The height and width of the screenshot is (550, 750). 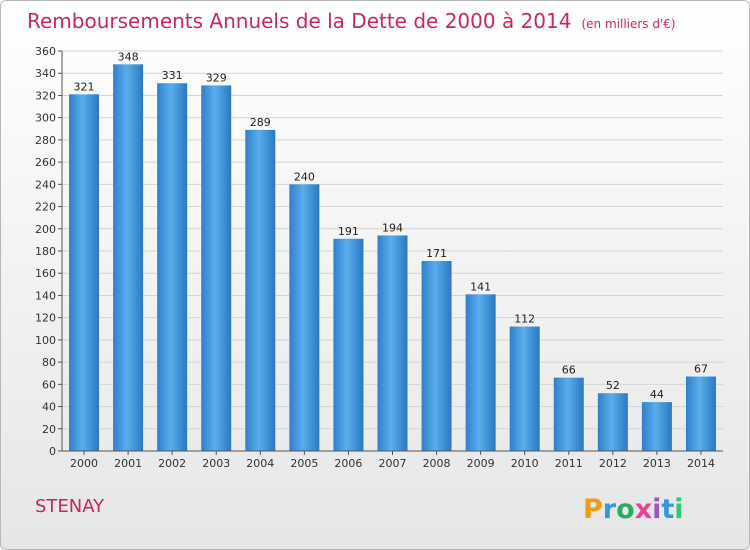 I want to click on x-tick-label: 2006, so click(x=348, y=463).